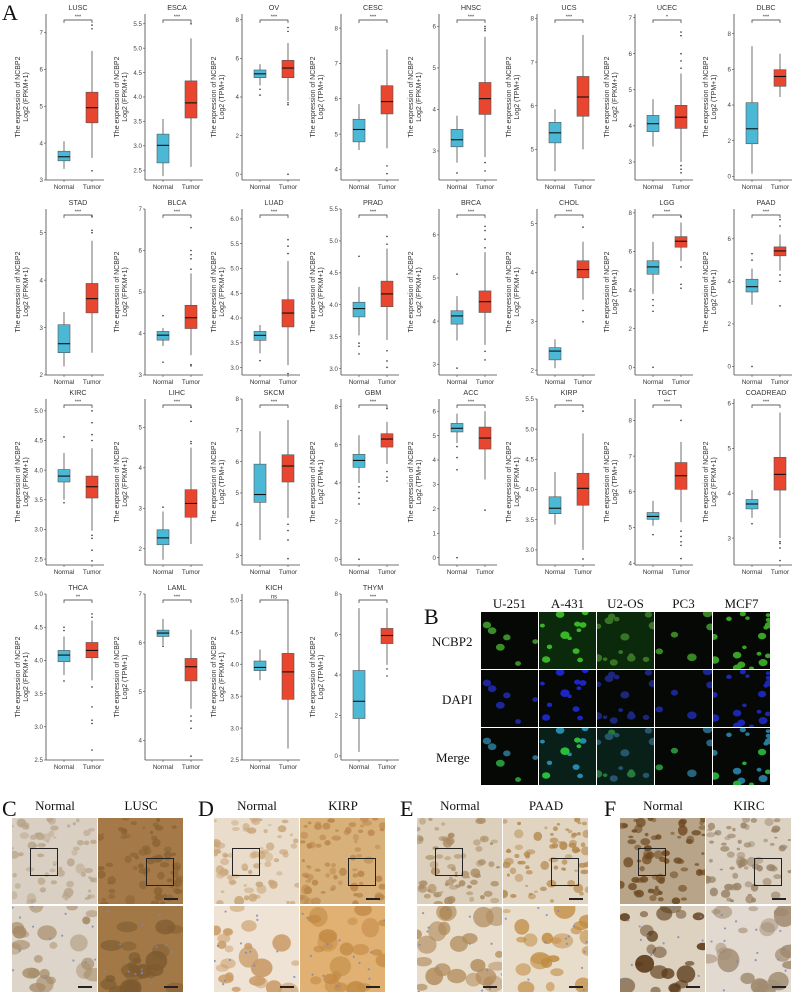 This screenshot has width=800, height=993. Describe the element at coordinates (137, 73) in the screenshot. I see `y-tick-label: 4.5` at that location.